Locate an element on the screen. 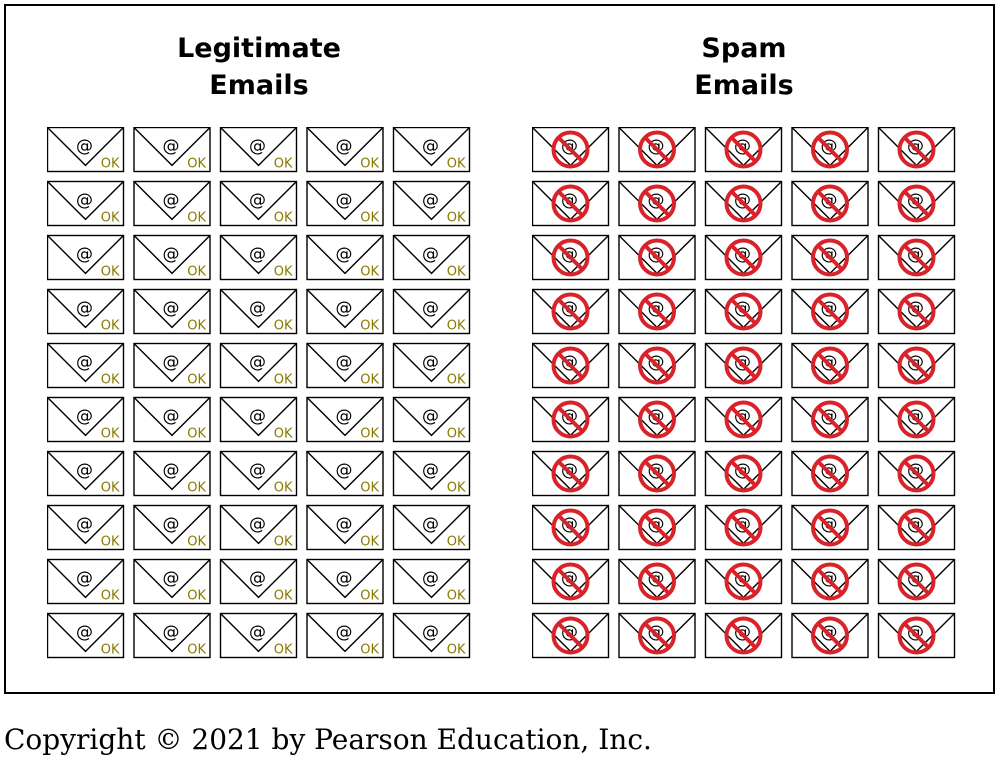 Image resolution: width=1003 pixels, height=765 pixels. legitimate-emails-title: Legitimate Emails is located at coordinates (259, 67).